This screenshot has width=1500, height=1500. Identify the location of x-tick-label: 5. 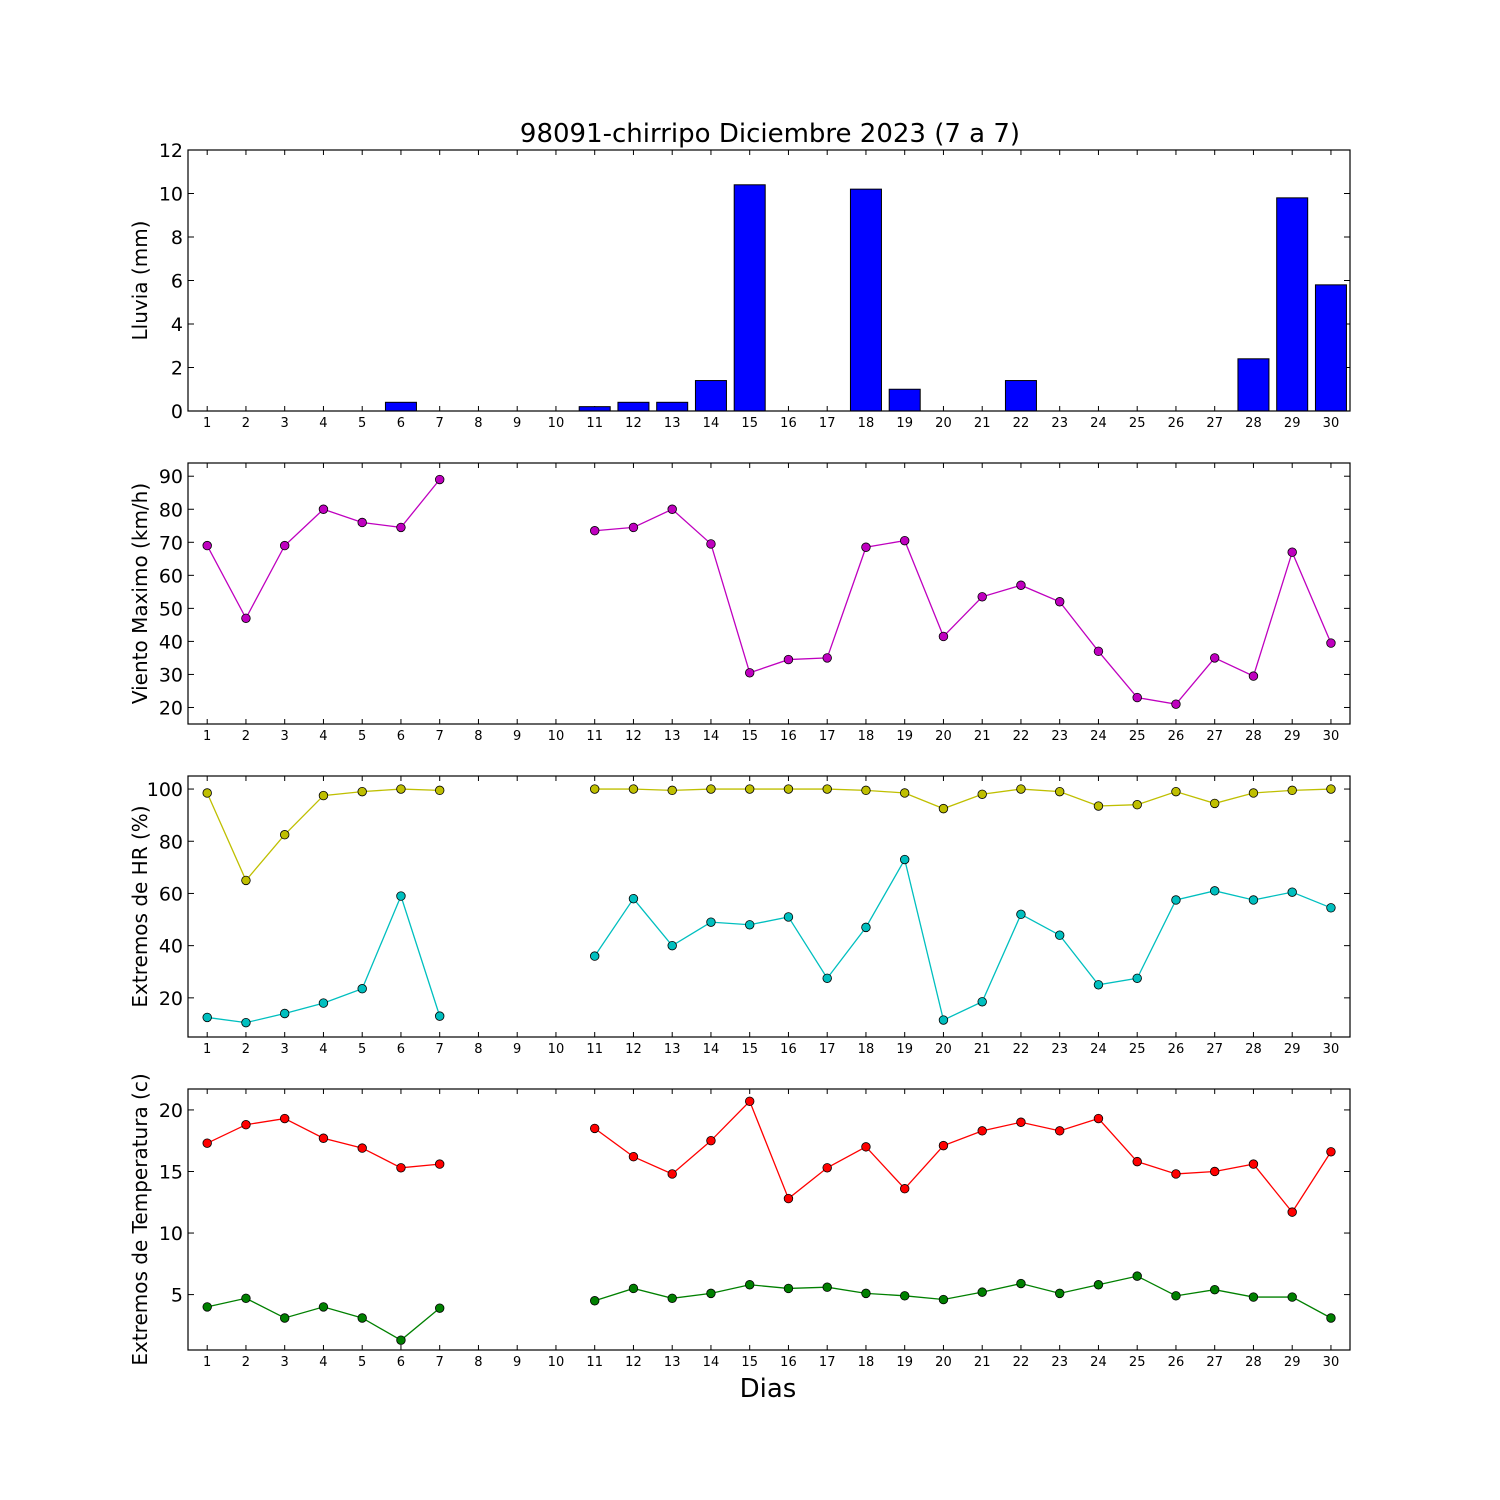
(362, 1049).